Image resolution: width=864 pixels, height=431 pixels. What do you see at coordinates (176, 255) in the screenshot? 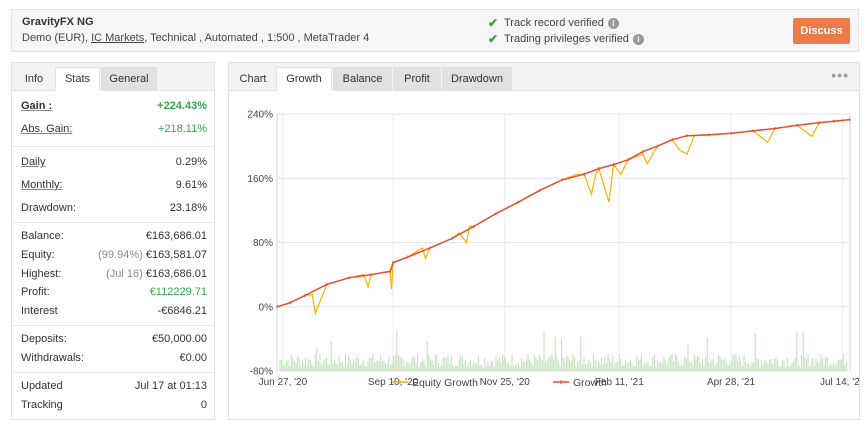
I see `equity-amount: €163,581.07` at bounding box center [176, 255].